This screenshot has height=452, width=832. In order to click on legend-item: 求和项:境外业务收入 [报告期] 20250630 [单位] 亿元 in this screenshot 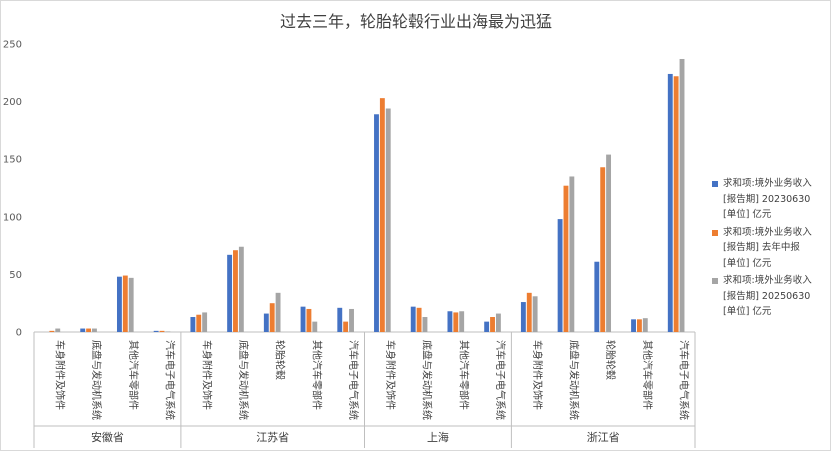, I will do `click(769, 296)`.